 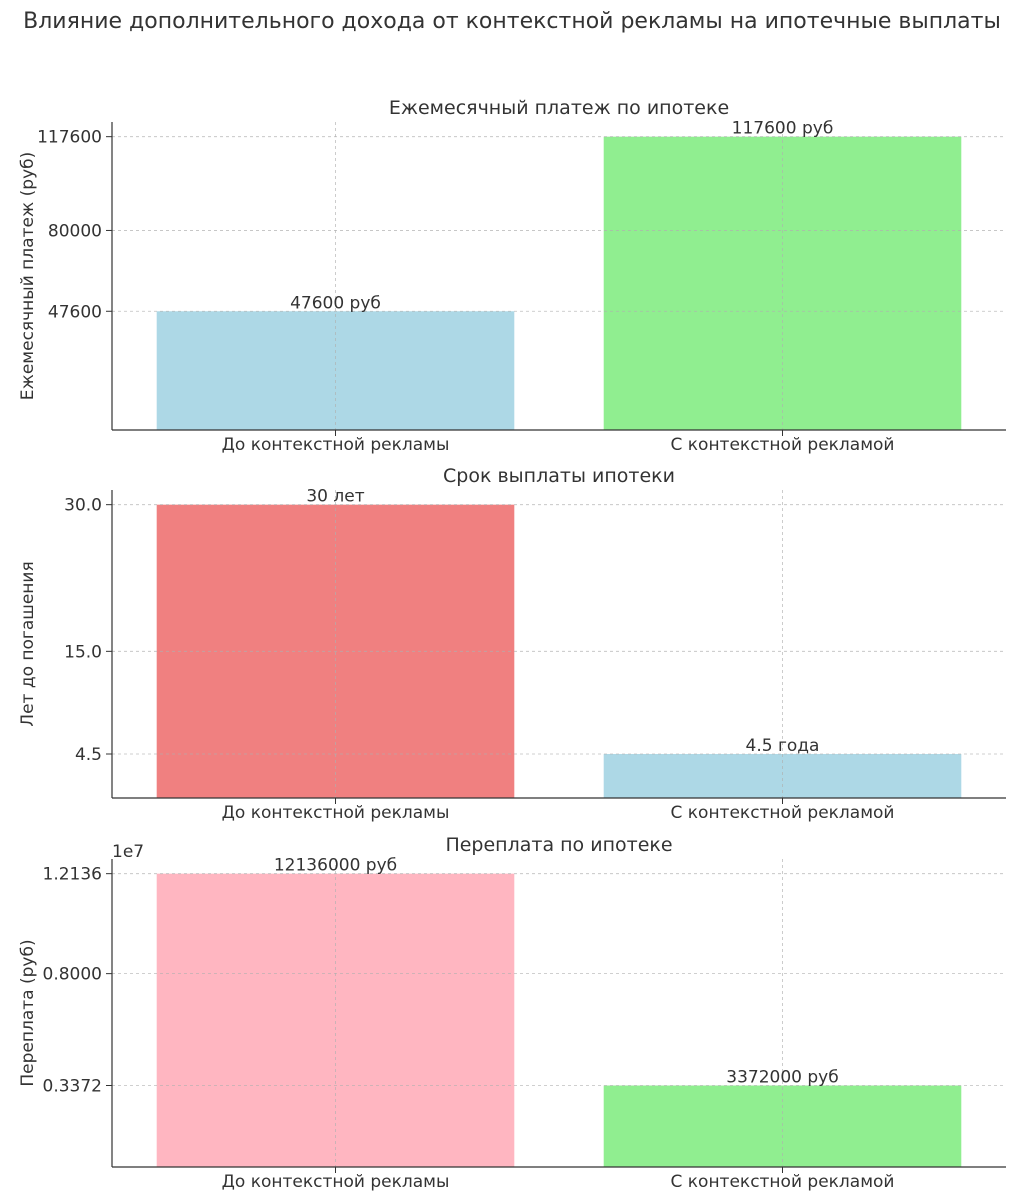 I want to click on y-tick-label: 4.5, so click(x=88, y=755).